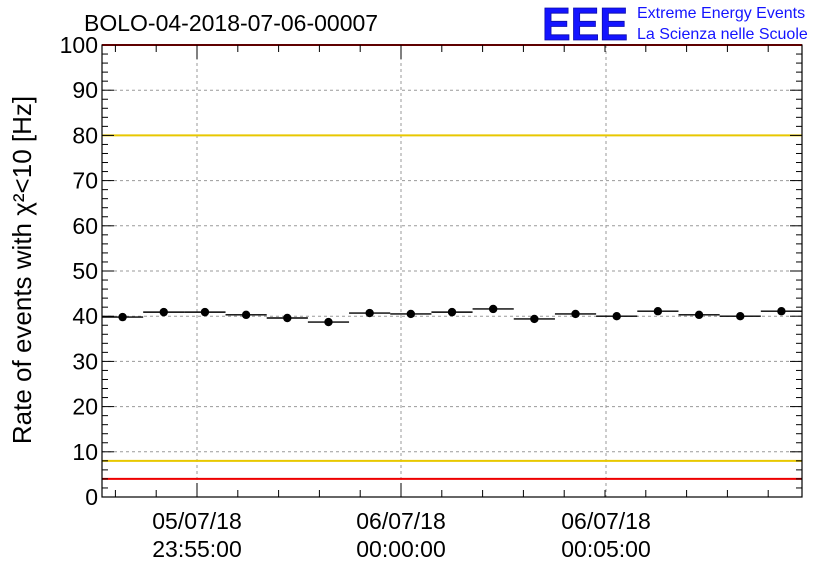  Describe the element at coordinates (606, 549) in the screenshot. I see `x-tick-label-time: 00:05:00` at that location.